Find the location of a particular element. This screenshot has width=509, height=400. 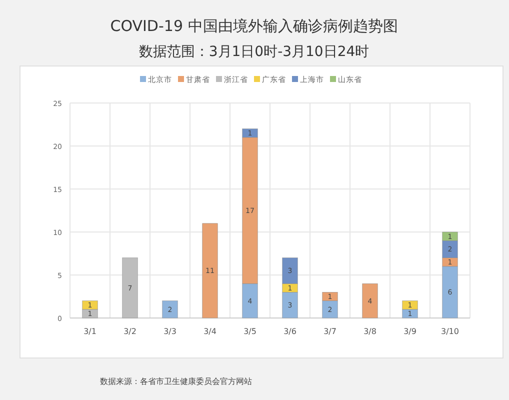

x-tick-label: 3/1 is located at coordinates (90, 331).